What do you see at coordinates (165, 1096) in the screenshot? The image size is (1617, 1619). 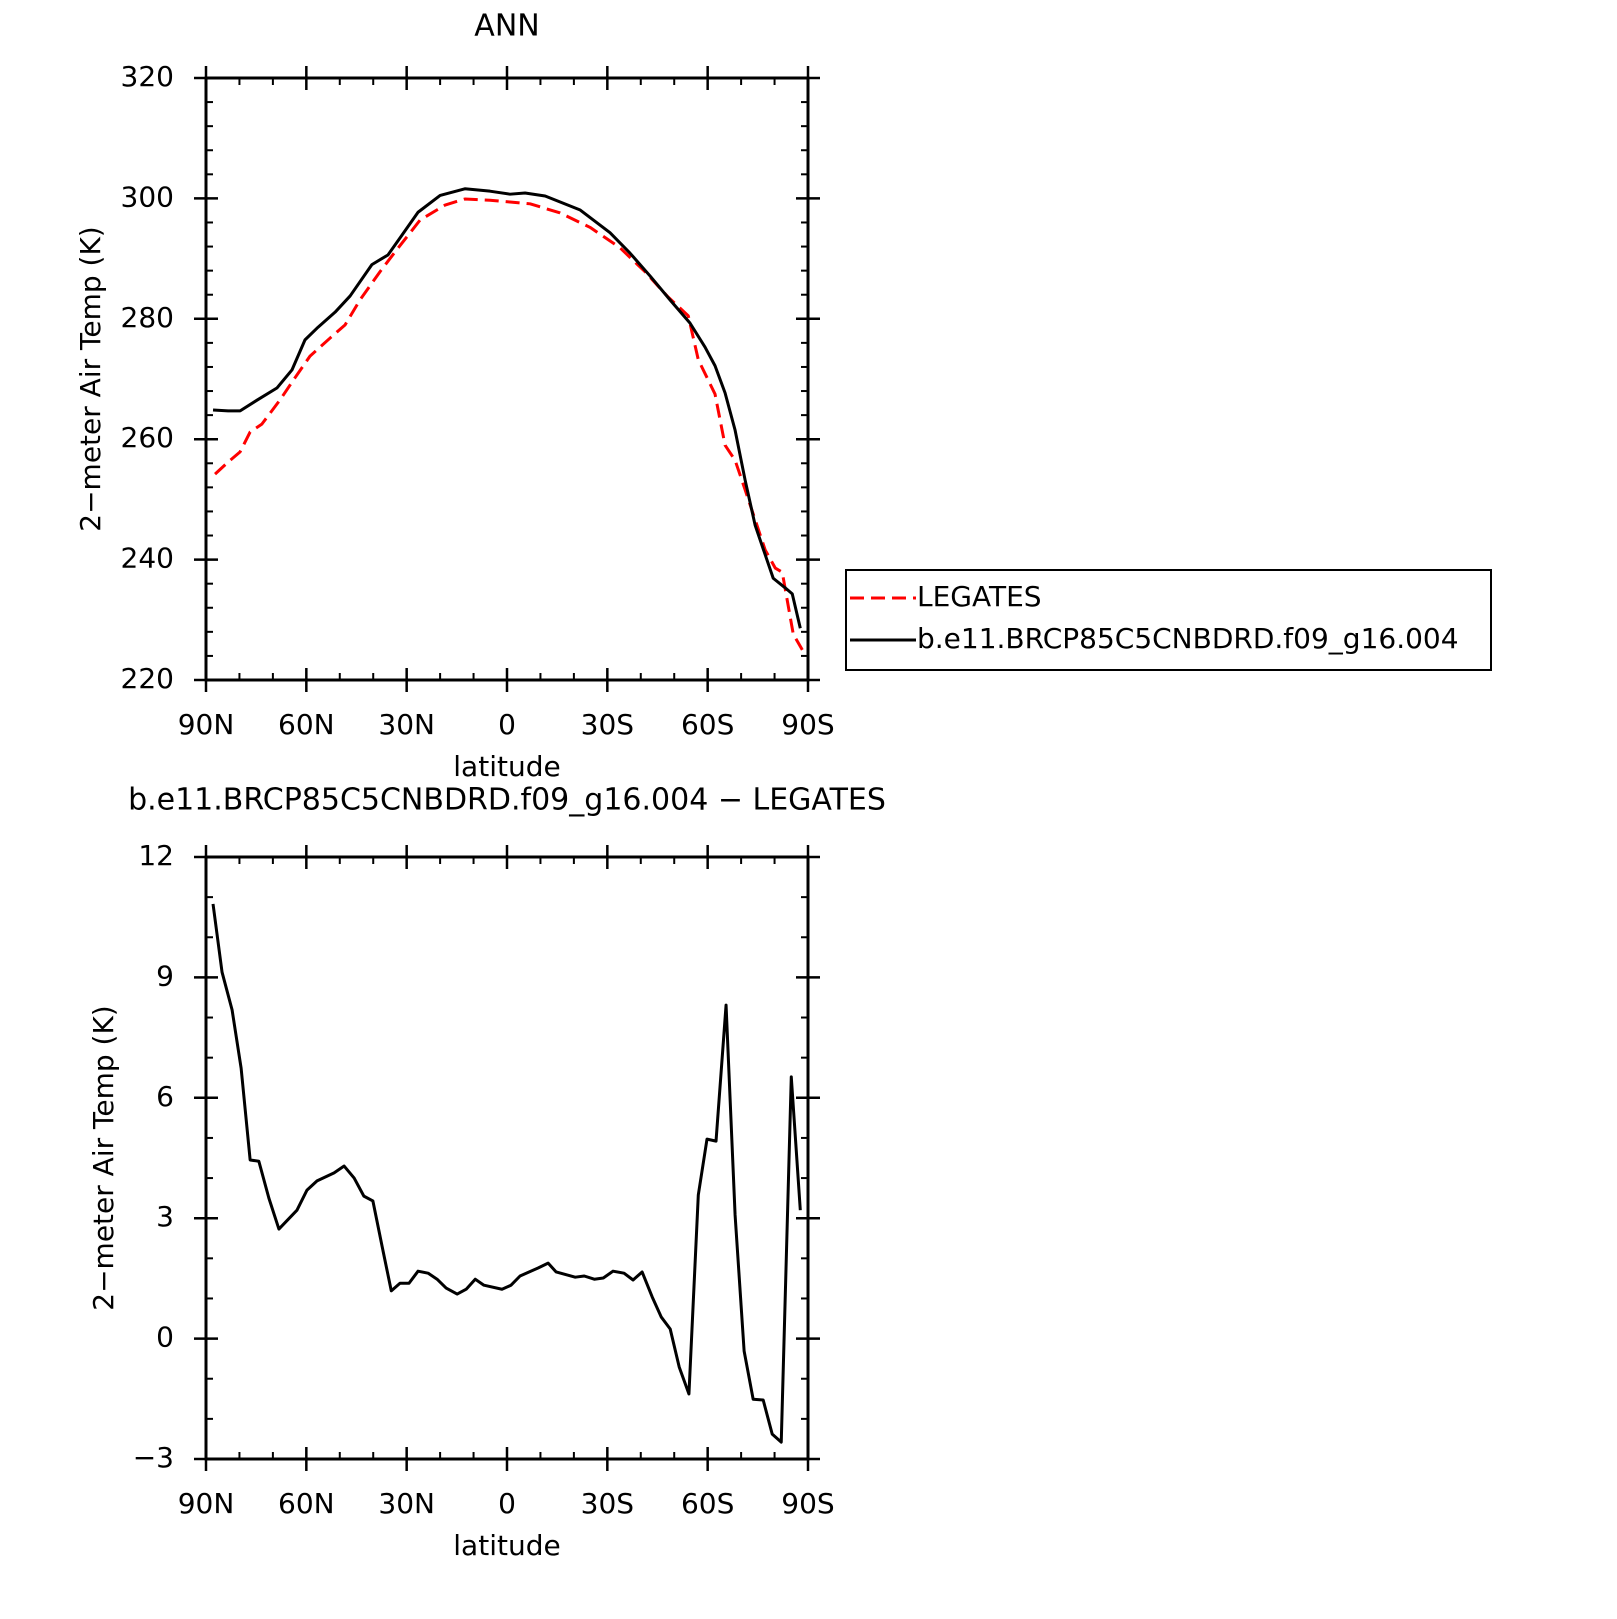 I see `y-tick-label: 6` at bounding box center [165, 1096].